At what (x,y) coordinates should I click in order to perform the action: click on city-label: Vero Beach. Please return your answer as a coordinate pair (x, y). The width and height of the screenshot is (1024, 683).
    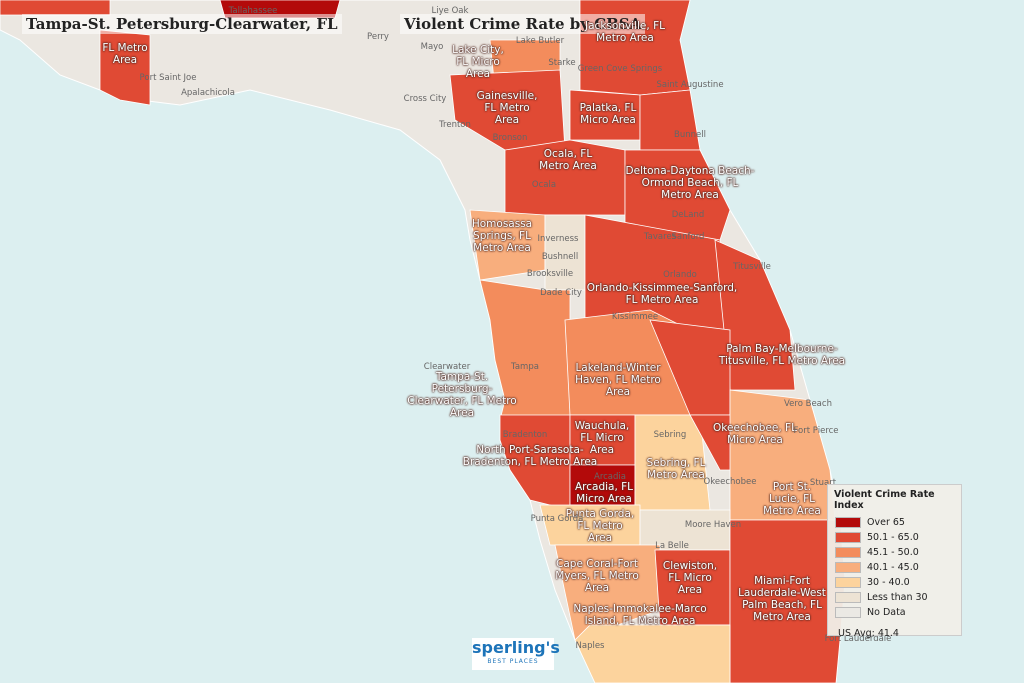
    Looking at the image, I should click on (808, 404).